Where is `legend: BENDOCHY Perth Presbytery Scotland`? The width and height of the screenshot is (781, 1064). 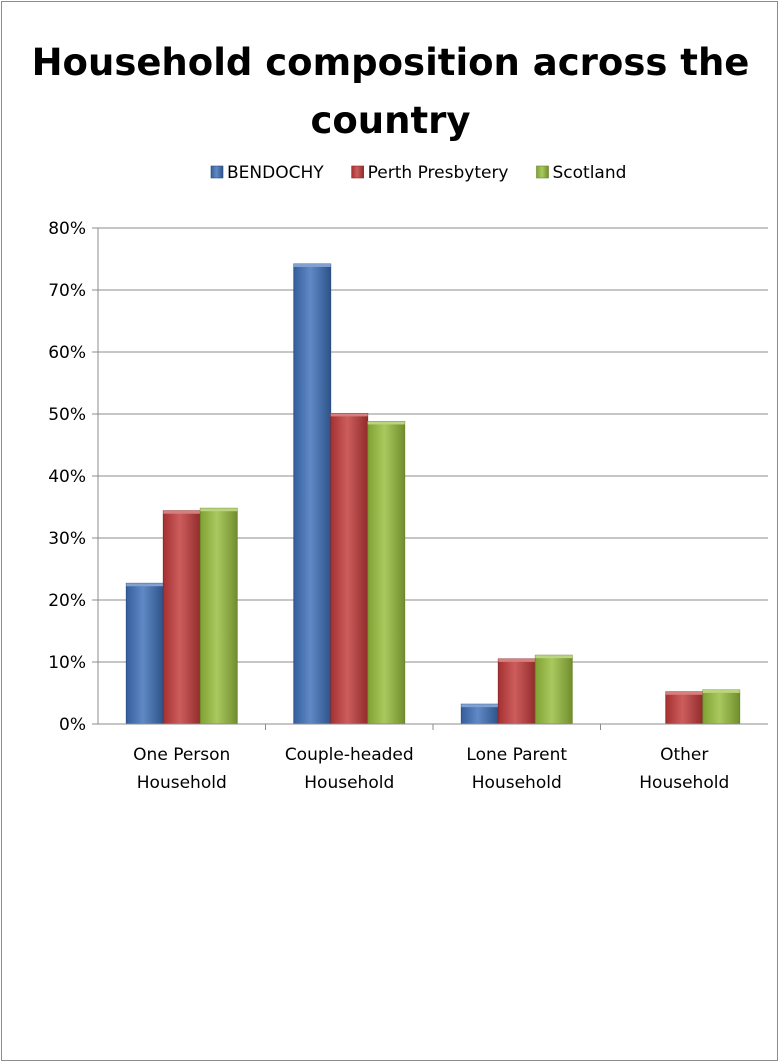
legend: BENDOCHY Perth Presbytery Scotland is located at coordinates (418, 173).